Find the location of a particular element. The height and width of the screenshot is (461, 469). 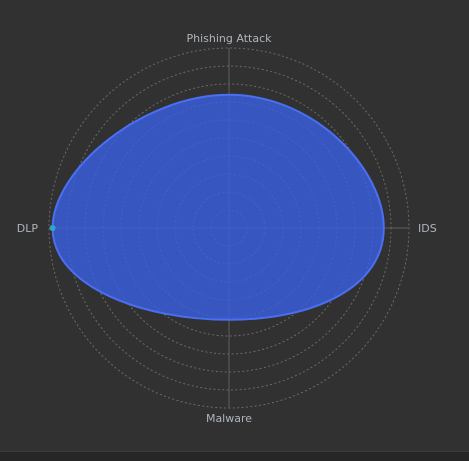

axis-label-dlp: DLP is located at coordinates (28, 228).